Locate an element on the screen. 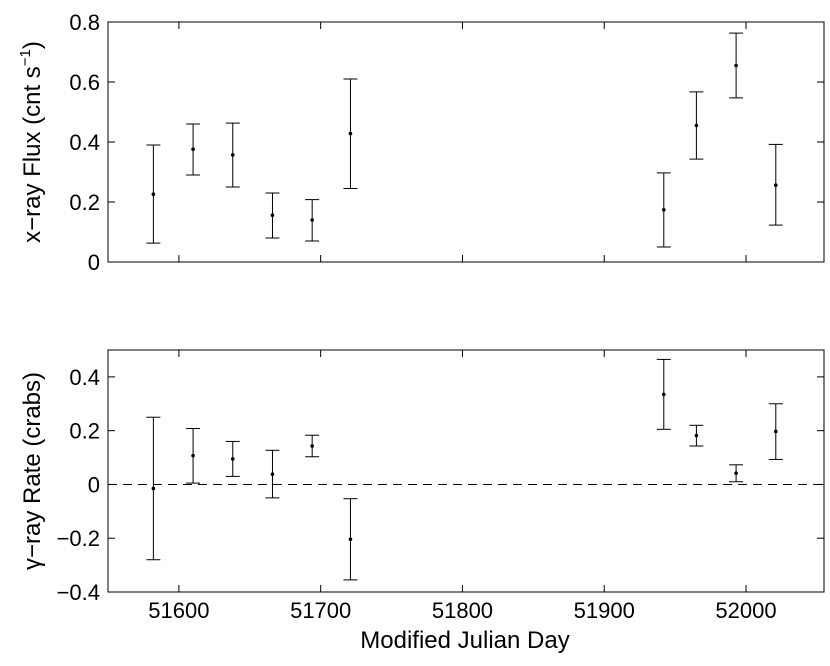 The image size is (830, 666). flux-y-tick-label: 0.6 is located at coordinates (84, 82).